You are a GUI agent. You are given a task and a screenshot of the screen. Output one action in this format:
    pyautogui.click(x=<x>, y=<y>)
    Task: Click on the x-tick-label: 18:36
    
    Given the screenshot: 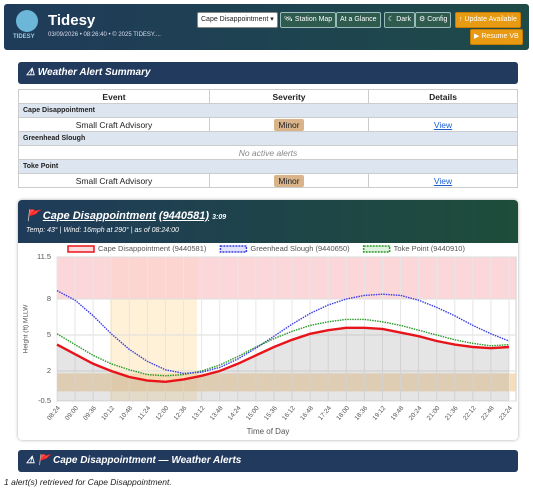 What is the action you would take?
    pyautogui.click(x=361, y=413)
    